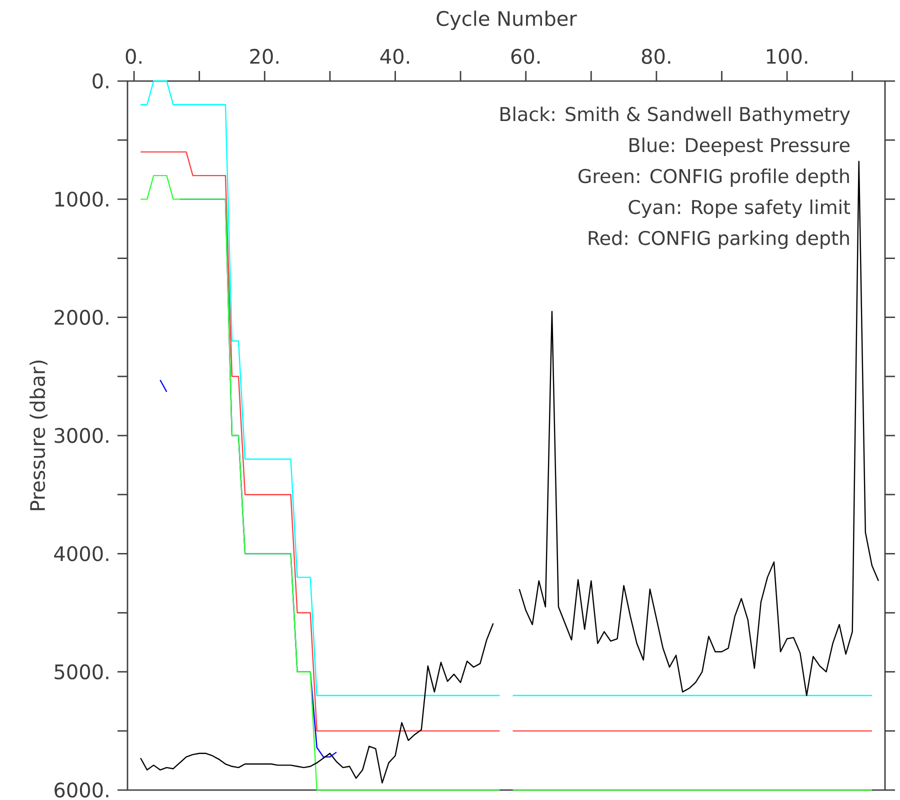 This screenshot has width=900, height=800. What do you see at coordinates (656, 56) in the screenshot?
I see `x-tick-label: 80.` at bounding box center [656, 56].